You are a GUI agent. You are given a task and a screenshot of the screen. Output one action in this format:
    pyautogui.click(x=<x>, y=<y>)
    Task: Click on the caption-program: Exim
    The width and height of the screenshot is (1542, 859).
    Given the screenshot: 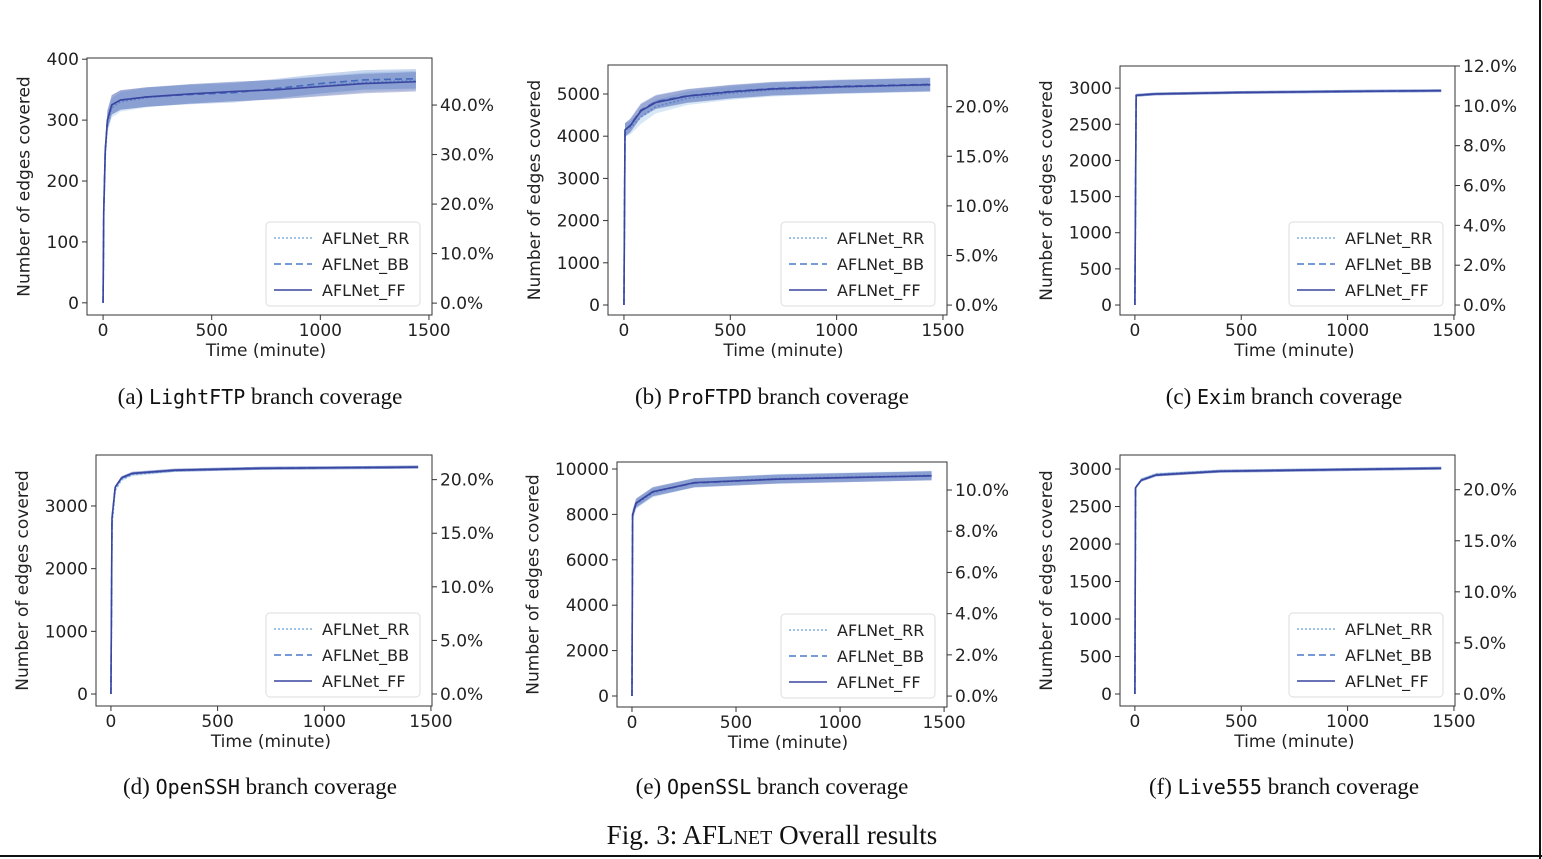 What is the action you would take?
    pyautogui.click(x=1221, y=397)
    